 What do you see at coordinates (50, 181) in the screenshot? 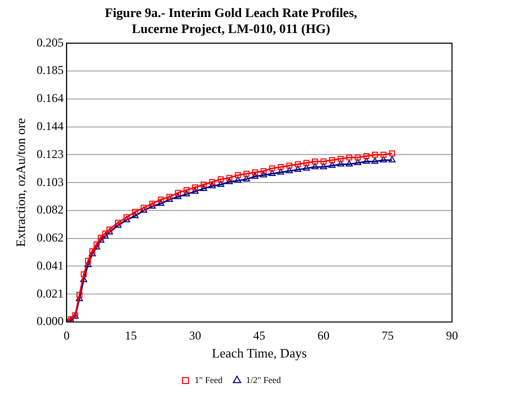
I see `y-tick-label: 0.103` at bounding box center [50, 181].